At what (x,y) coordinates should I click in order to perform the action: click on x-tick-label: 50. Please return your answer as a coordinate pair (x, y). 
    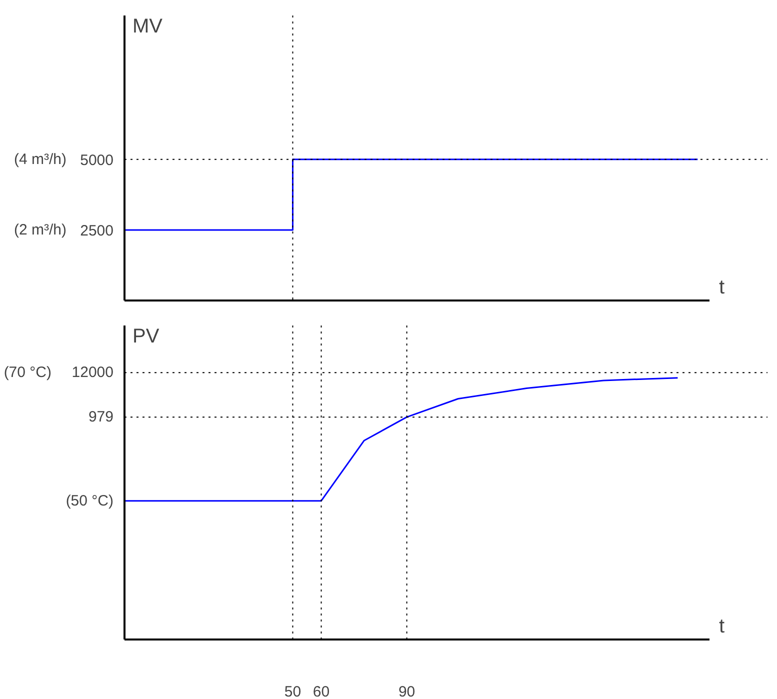
    Looking at the image, I should click on (293, 691).